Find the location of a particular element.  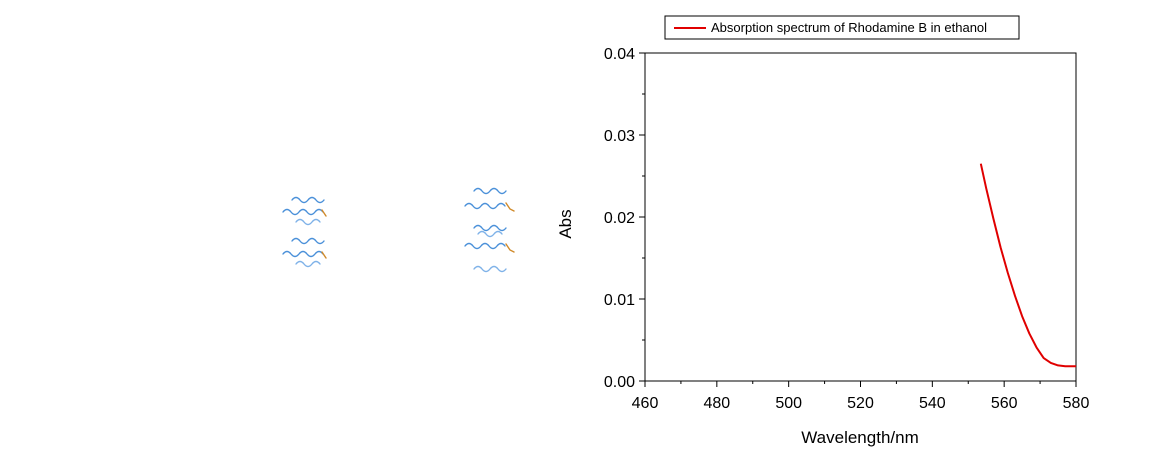

y-axis-ticks: 0.00 0.01 0.02 0.03 0.04 is located at coordinates (624, 218).